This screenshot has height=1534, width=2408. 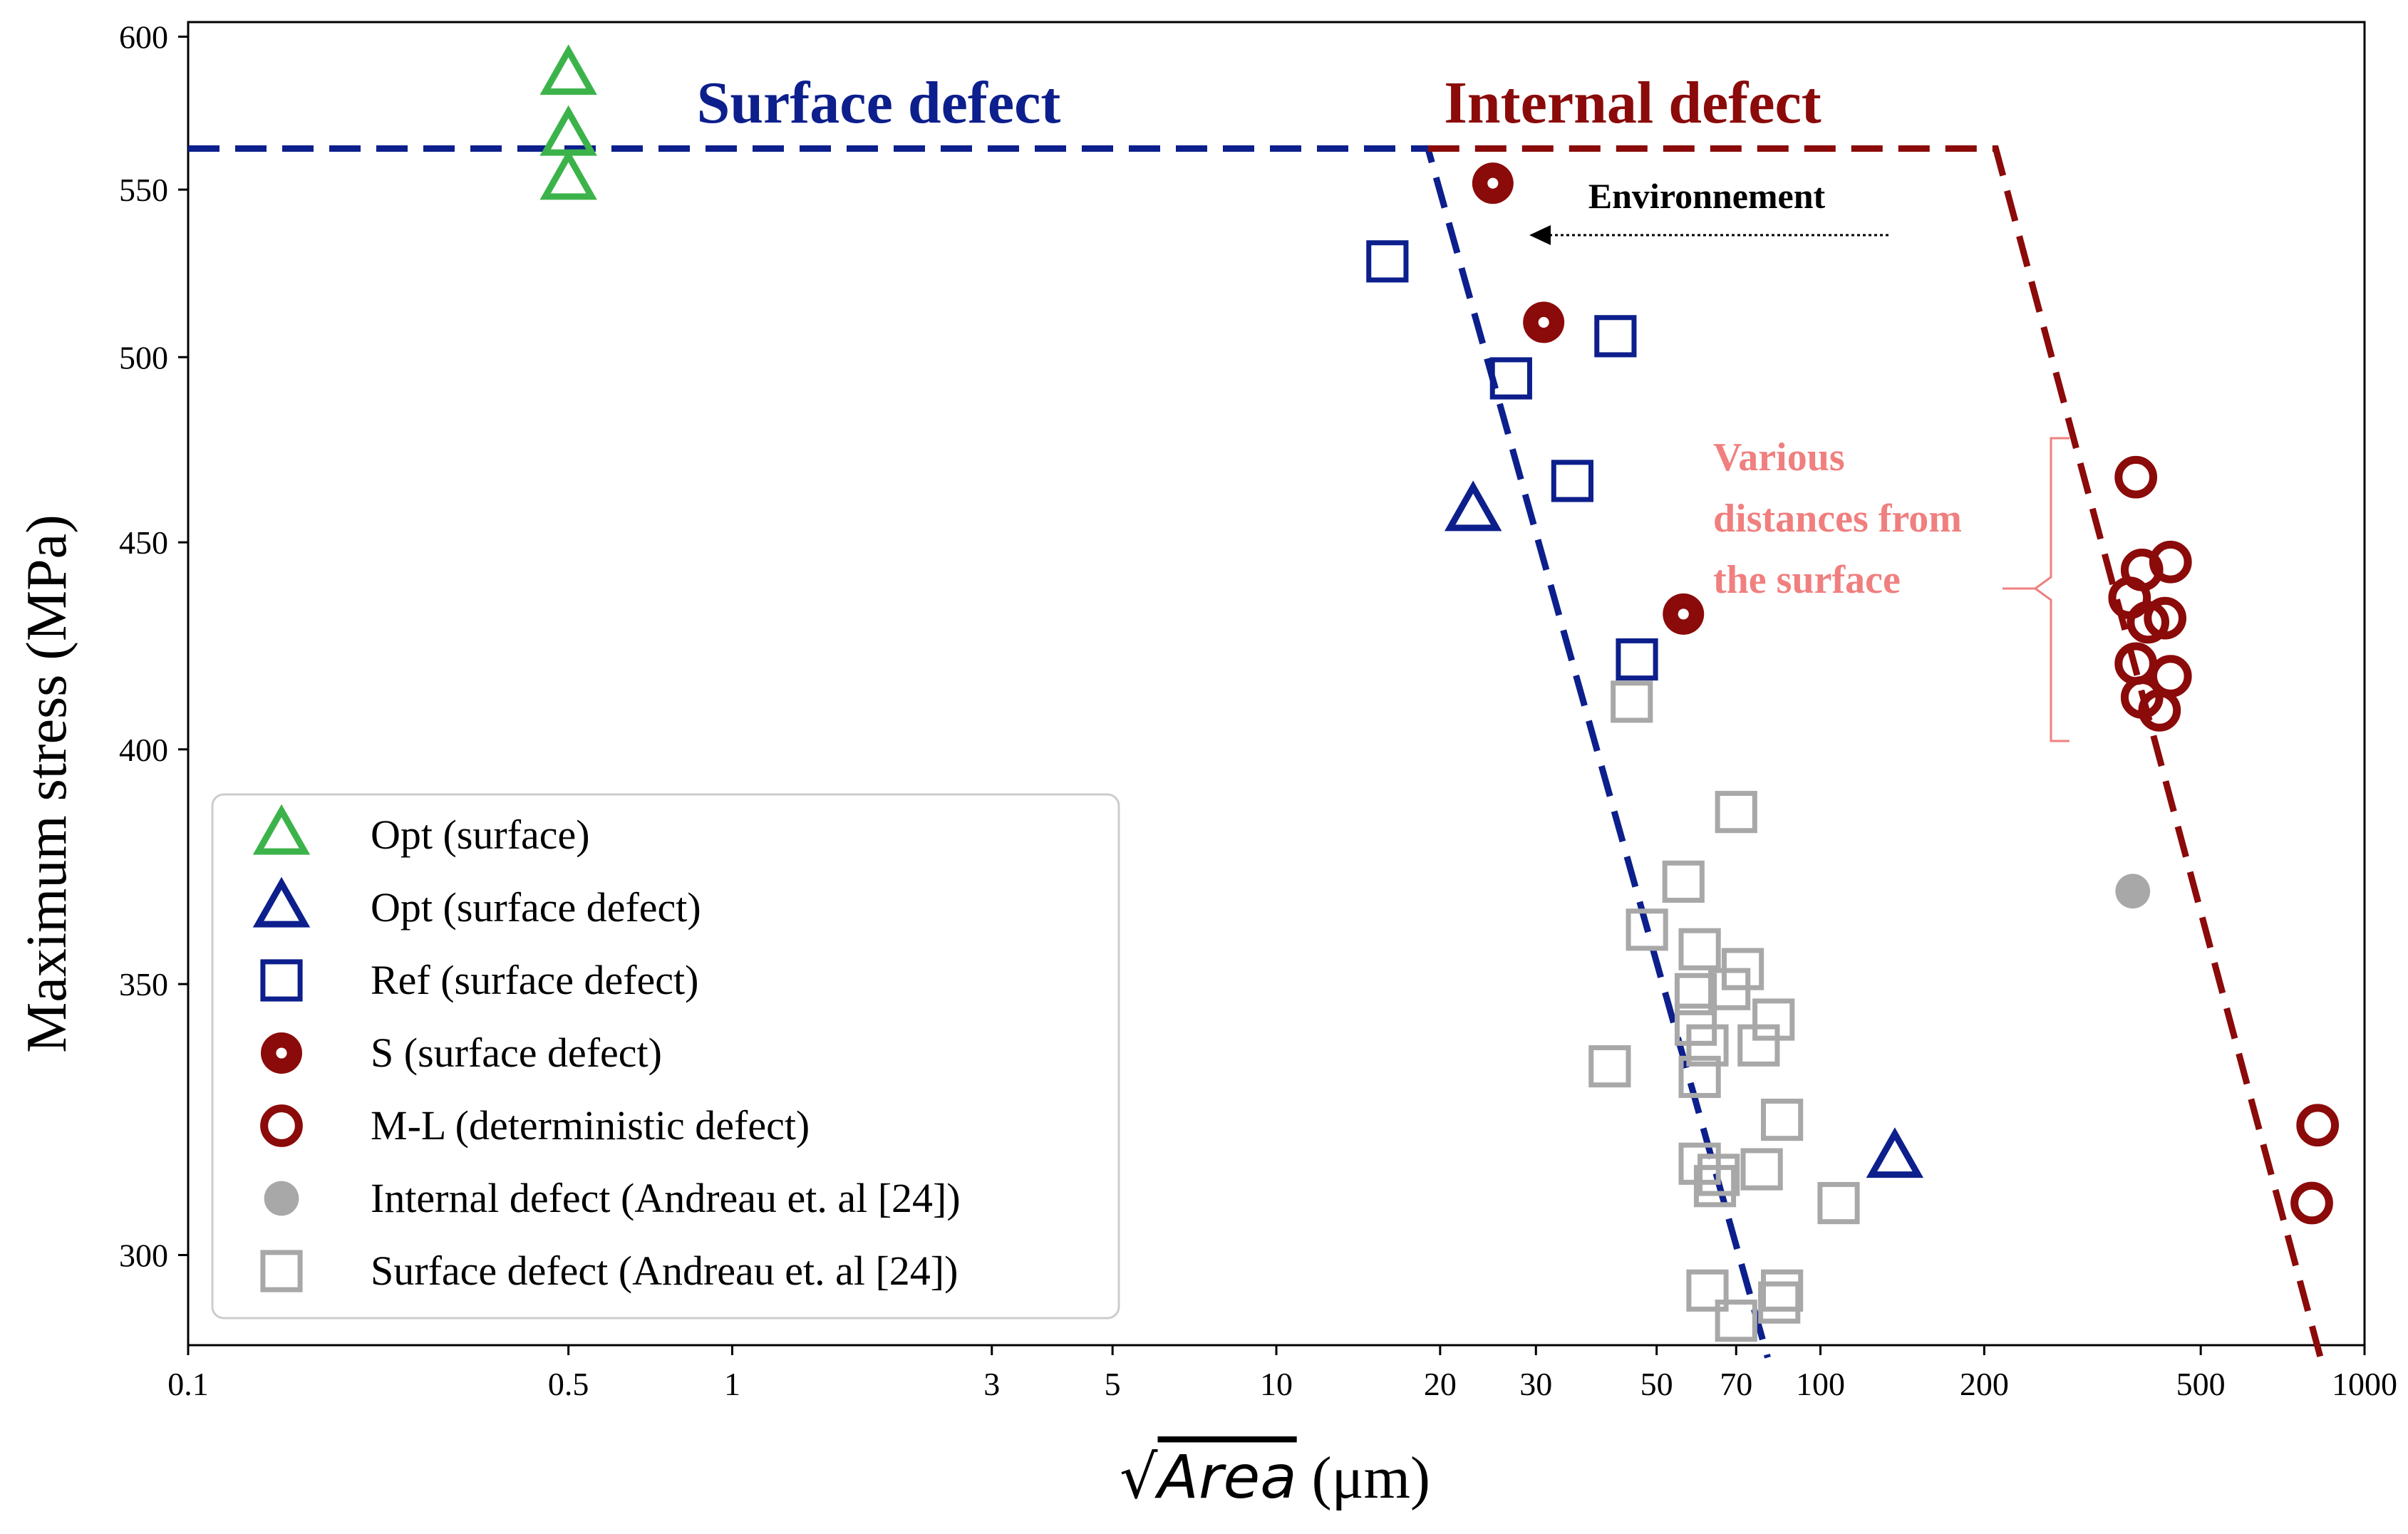 I want to click on annotation-various-distances-line: Various, so click(x=1779, y=457).